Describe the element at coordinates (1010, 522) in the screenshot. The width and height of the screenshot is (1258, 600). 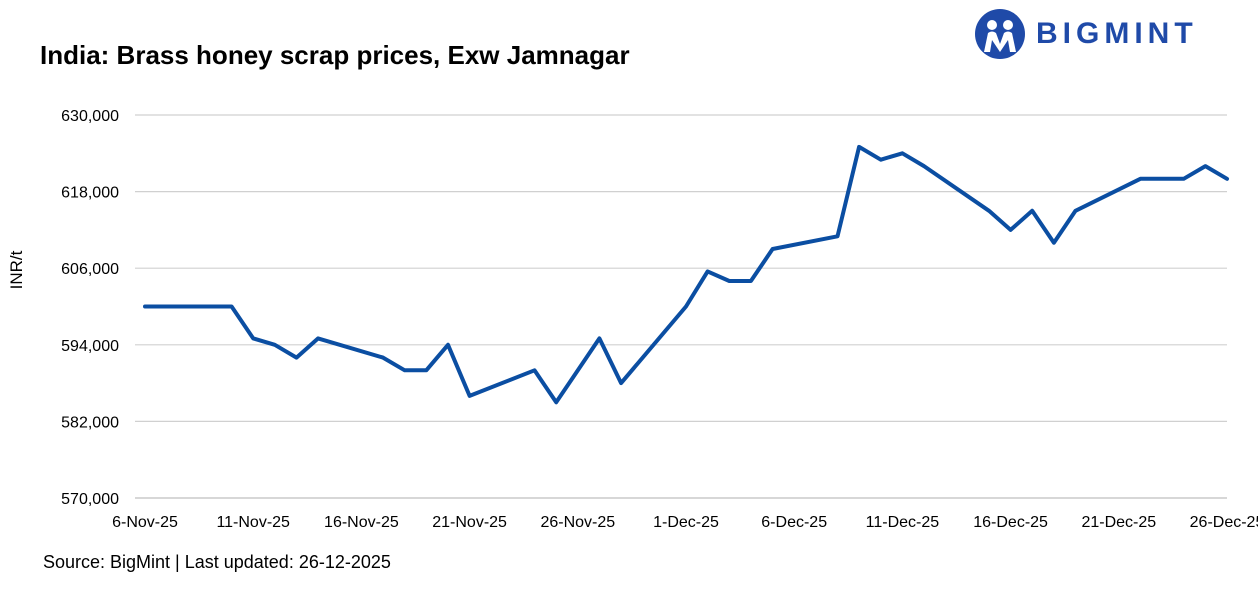
I see `x-tick-label: 16-Dec-25` at that location.